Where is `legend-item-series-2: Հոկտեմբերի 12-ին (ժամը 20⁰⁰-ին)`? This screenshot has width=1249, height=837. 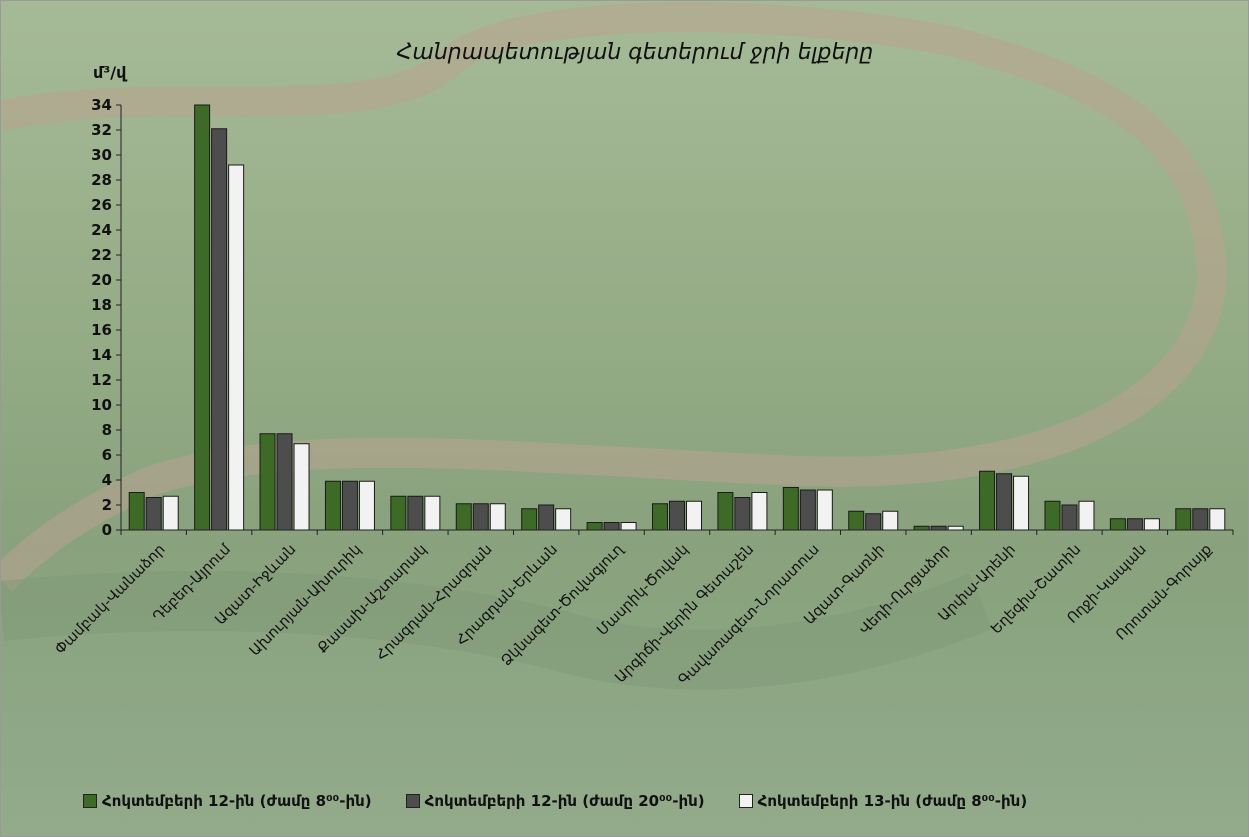
legend-item-series-2: Հոկտեմբերի 12-ին (ժամը 20⁰⁰-ին) is located at coordinates (555, 801).